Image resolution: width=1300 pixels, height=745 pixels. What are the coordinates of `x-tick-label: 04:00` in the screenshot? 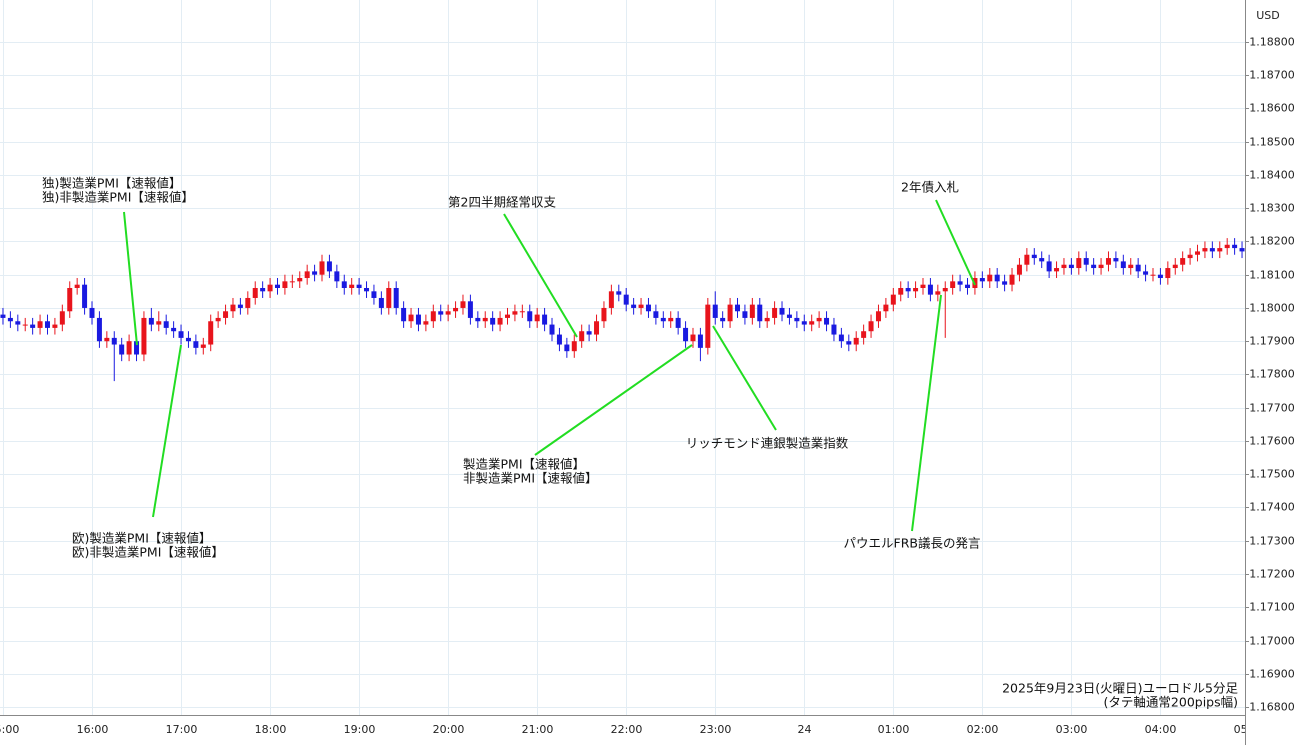 It's located at (1161, 729).